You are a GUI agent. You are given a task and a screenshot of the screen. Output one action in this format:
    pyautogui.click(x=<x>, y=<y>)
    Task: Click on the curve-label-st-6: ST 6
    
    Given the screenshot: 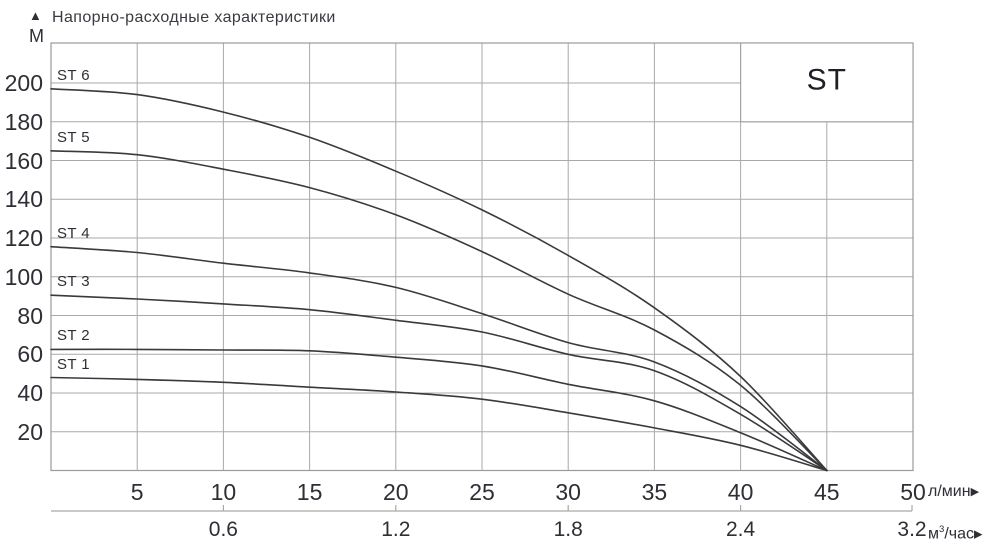 What is the action you would take?
    pyautogui.click(x=74, y=75)
    